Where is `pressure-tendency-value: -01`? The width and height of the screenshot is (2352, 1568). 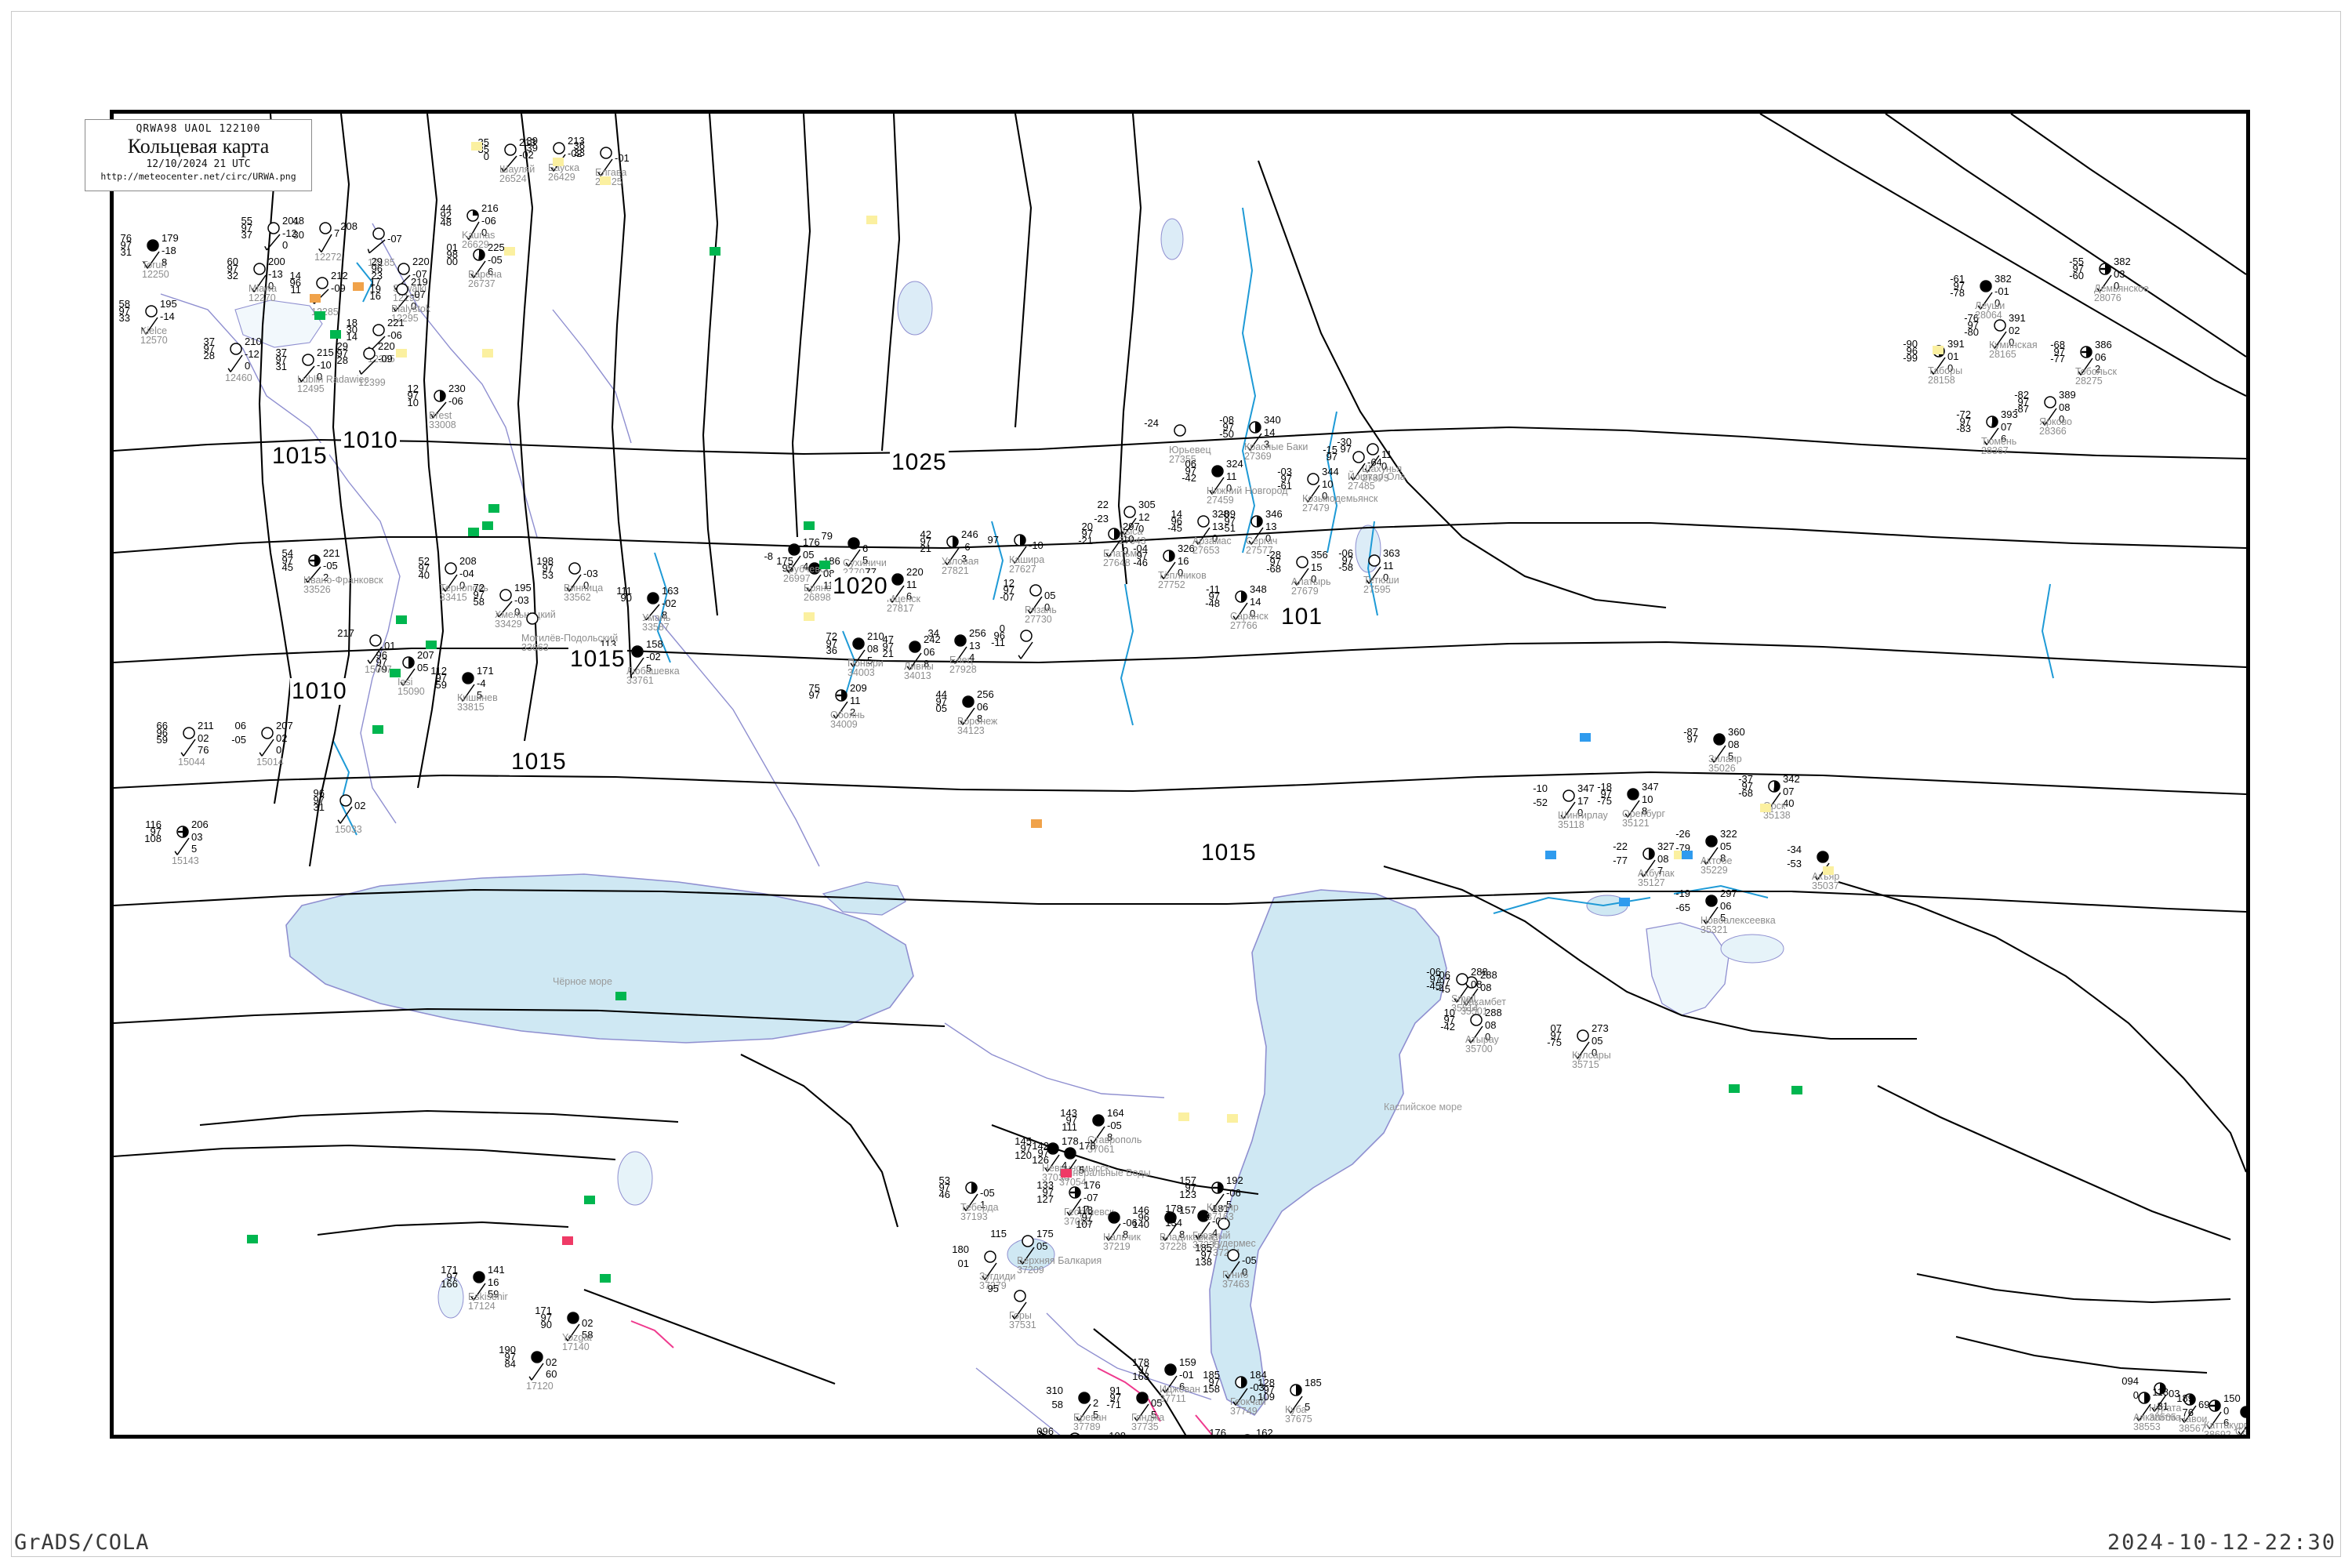
pressure-tendency-value: -01 is located at coordinates (622, 158).